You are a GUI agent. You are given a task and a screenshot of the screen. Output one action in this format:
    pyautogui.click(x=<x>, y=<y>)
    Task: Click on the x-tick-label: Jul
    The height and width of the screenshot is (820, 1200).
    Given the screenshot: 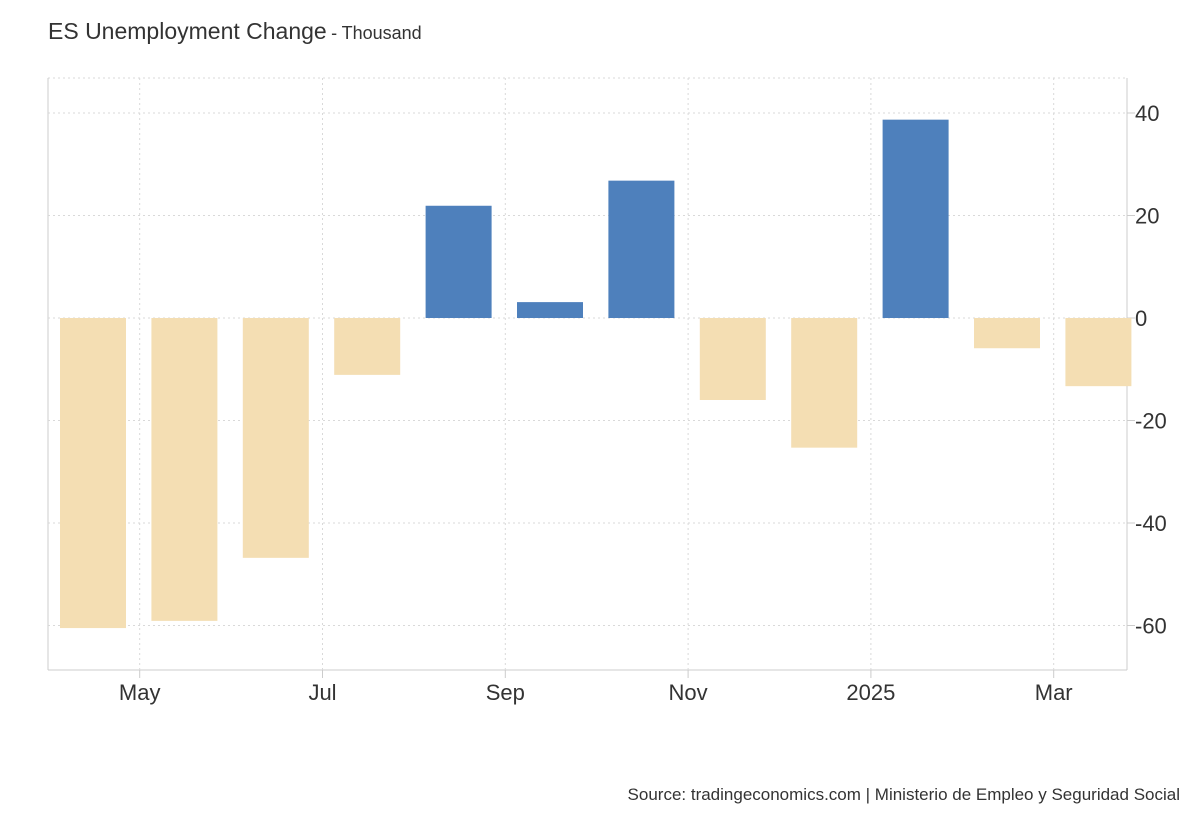 What is the action you would take?
    pyautogui.click(x=322, y=692)
    